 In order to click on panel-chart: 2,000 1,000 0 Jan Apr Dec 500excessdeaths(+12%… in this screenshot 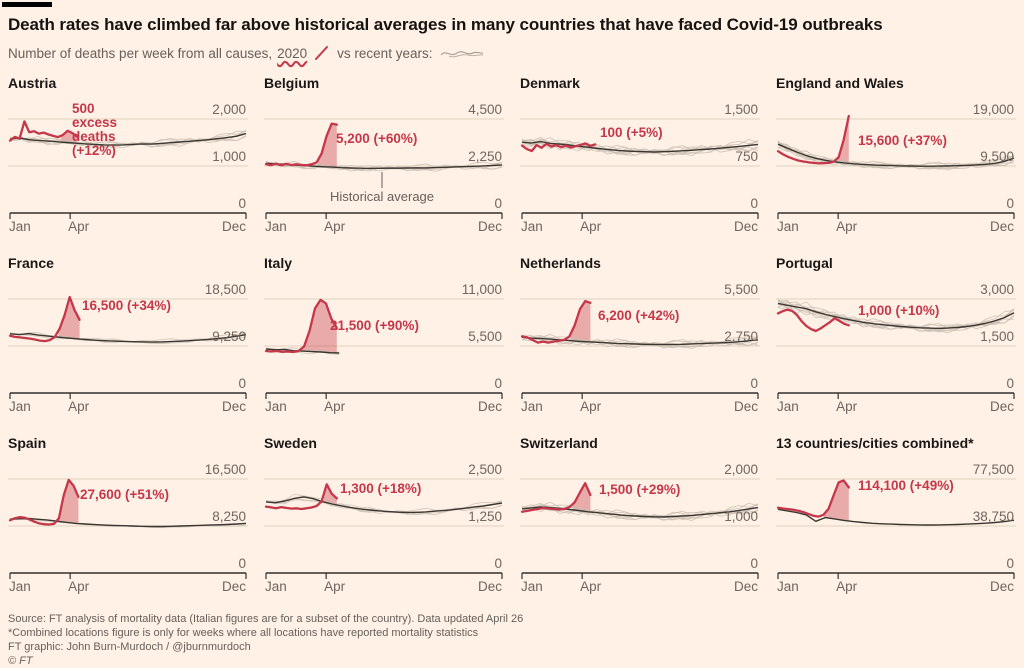, I will do `click(128, 167)`.